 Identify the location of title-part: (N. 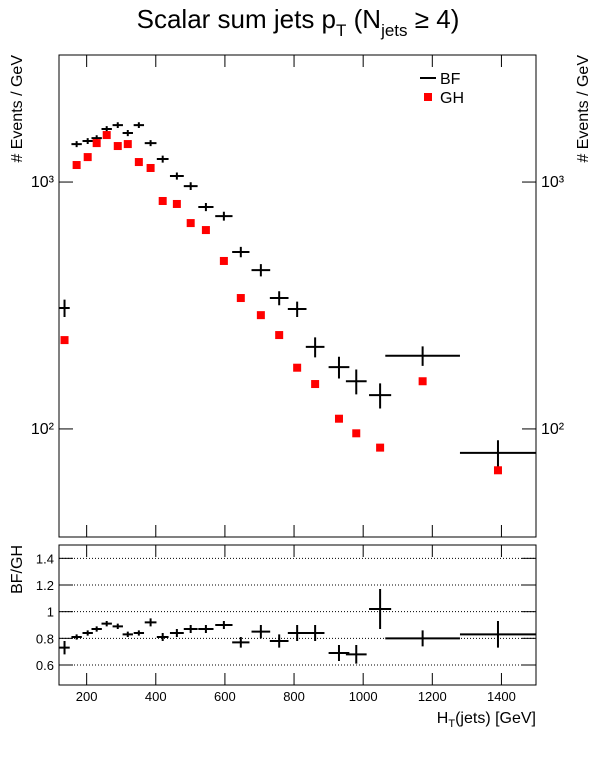
(363, 19).